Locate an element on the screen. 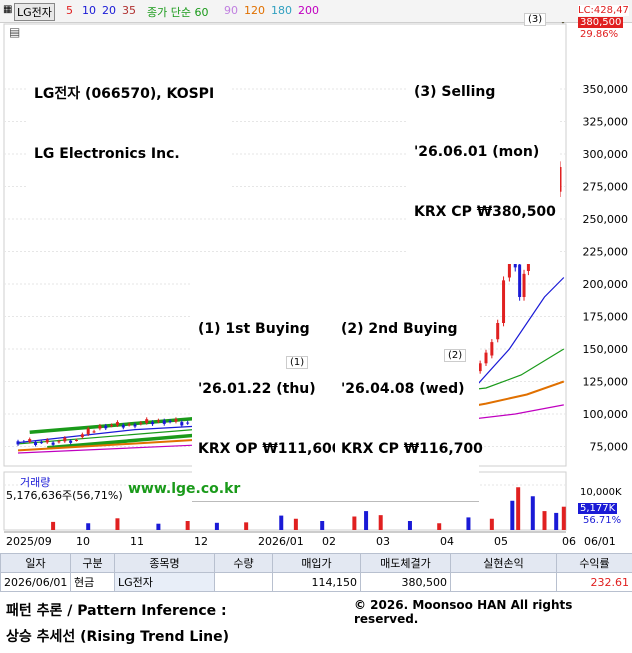 Image resolution: width=632 pixels, height=653 pixels. header-buy-price: 매입가 is located at coordinates (316, 563).